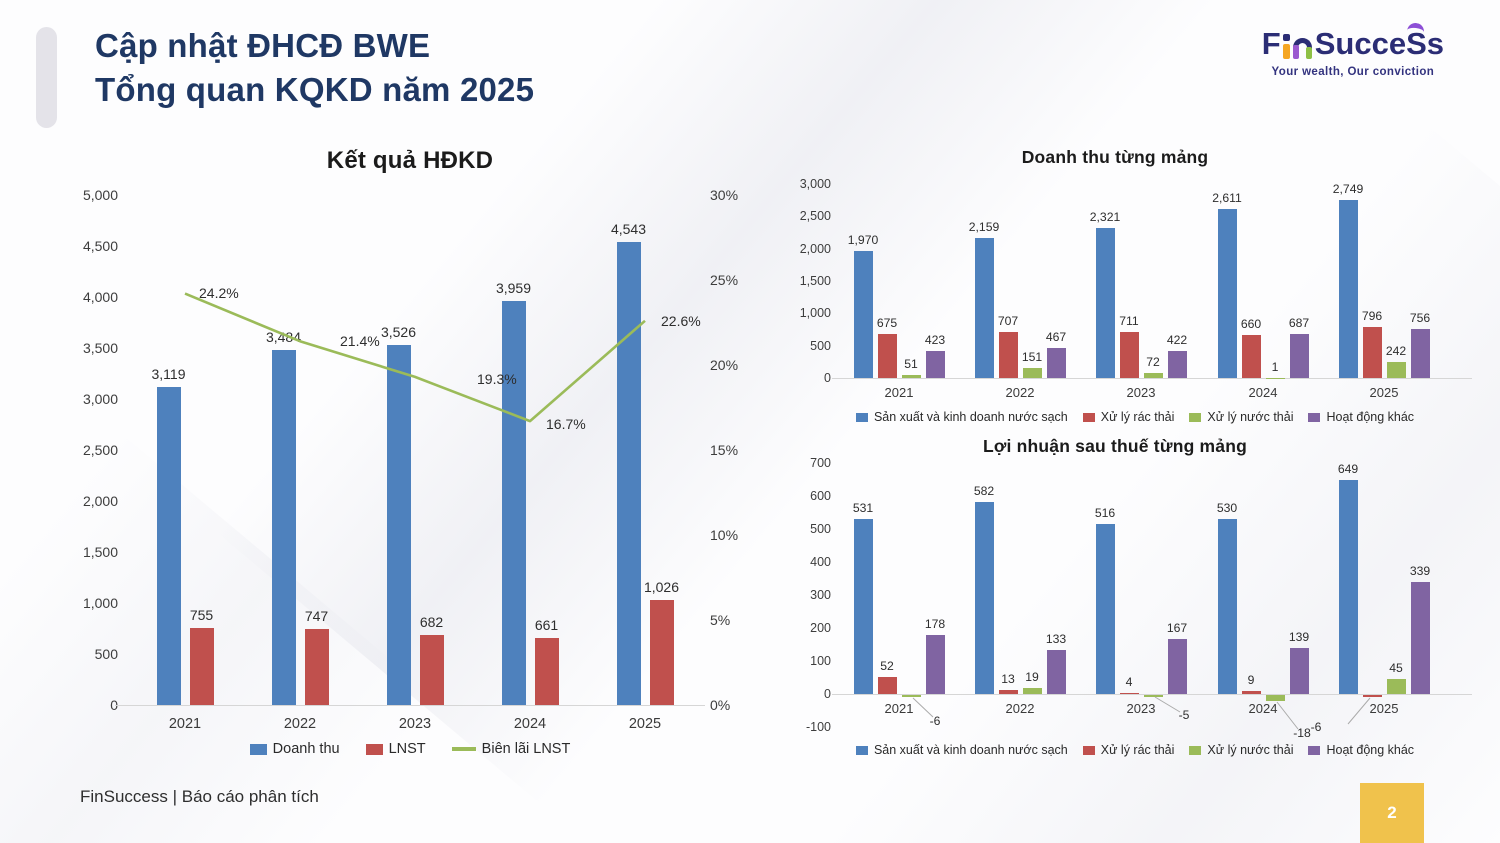 The image size is (1500, 843). I want to click on logo-tagline: Your wealth, Our conviction, so click(1353, 72).